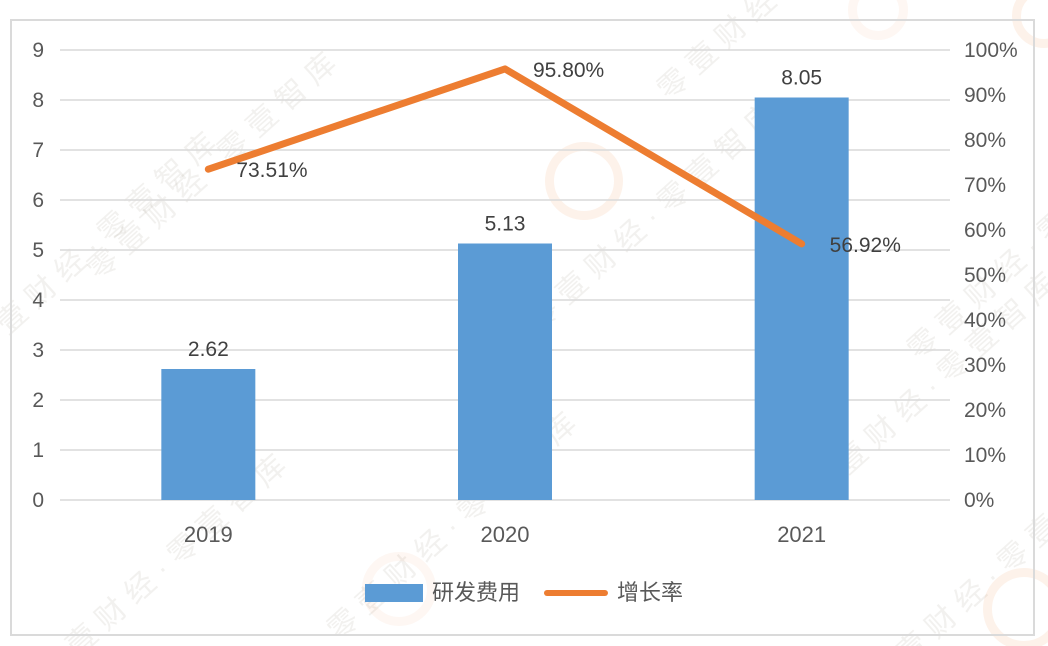 The width and height of the screenshot is (1048, 646). I want to click on left-axis-tick-label: 3, so click(38, 350).